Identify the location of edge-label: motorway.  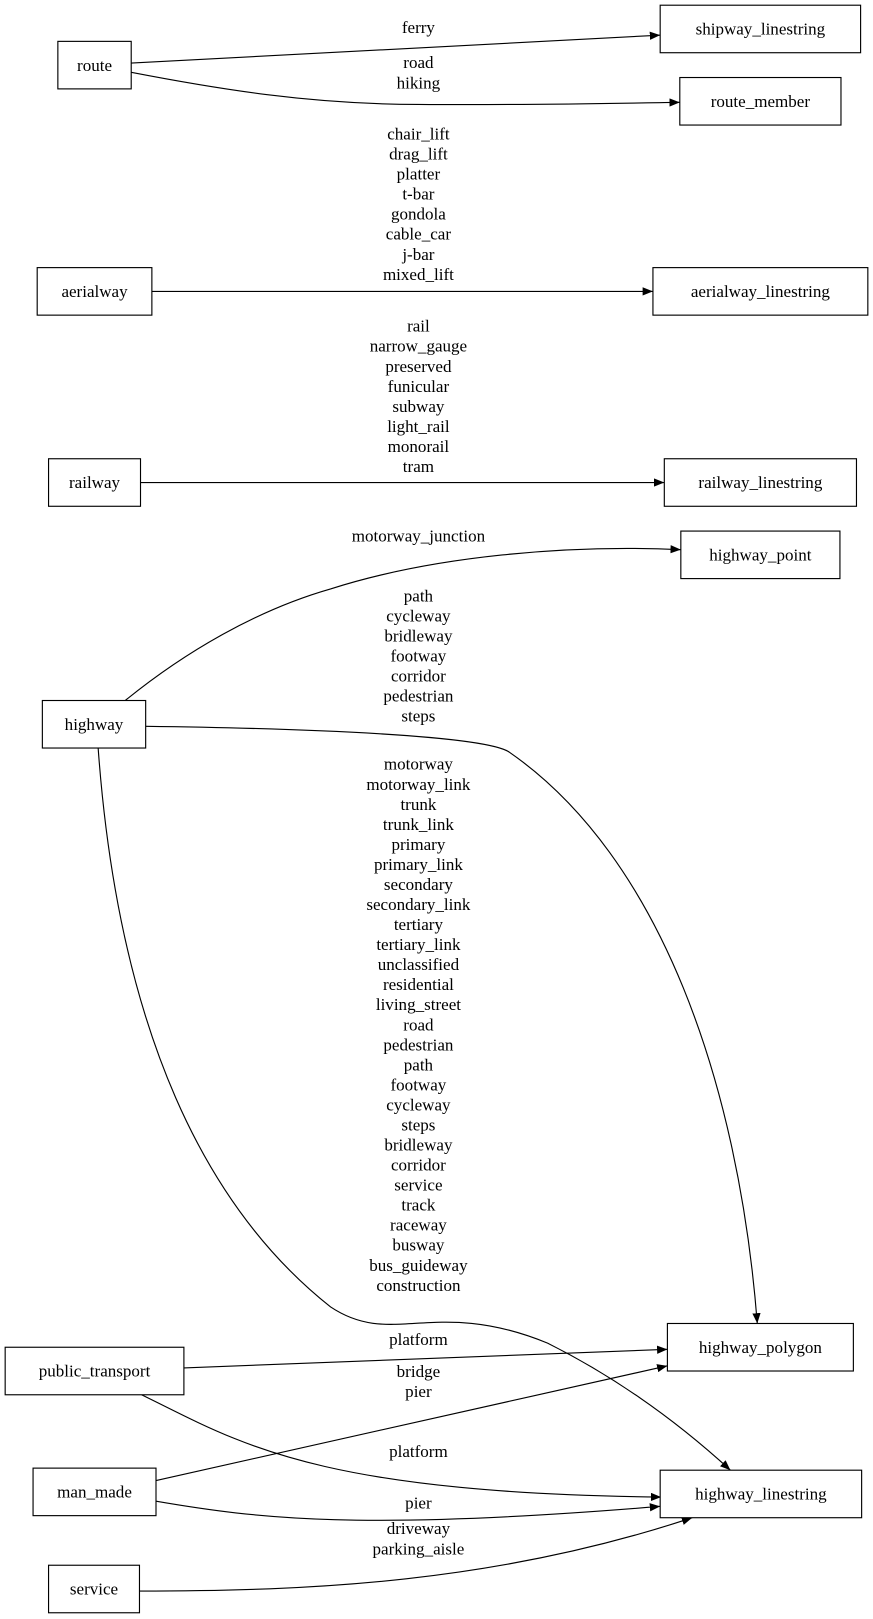
(419, 764).